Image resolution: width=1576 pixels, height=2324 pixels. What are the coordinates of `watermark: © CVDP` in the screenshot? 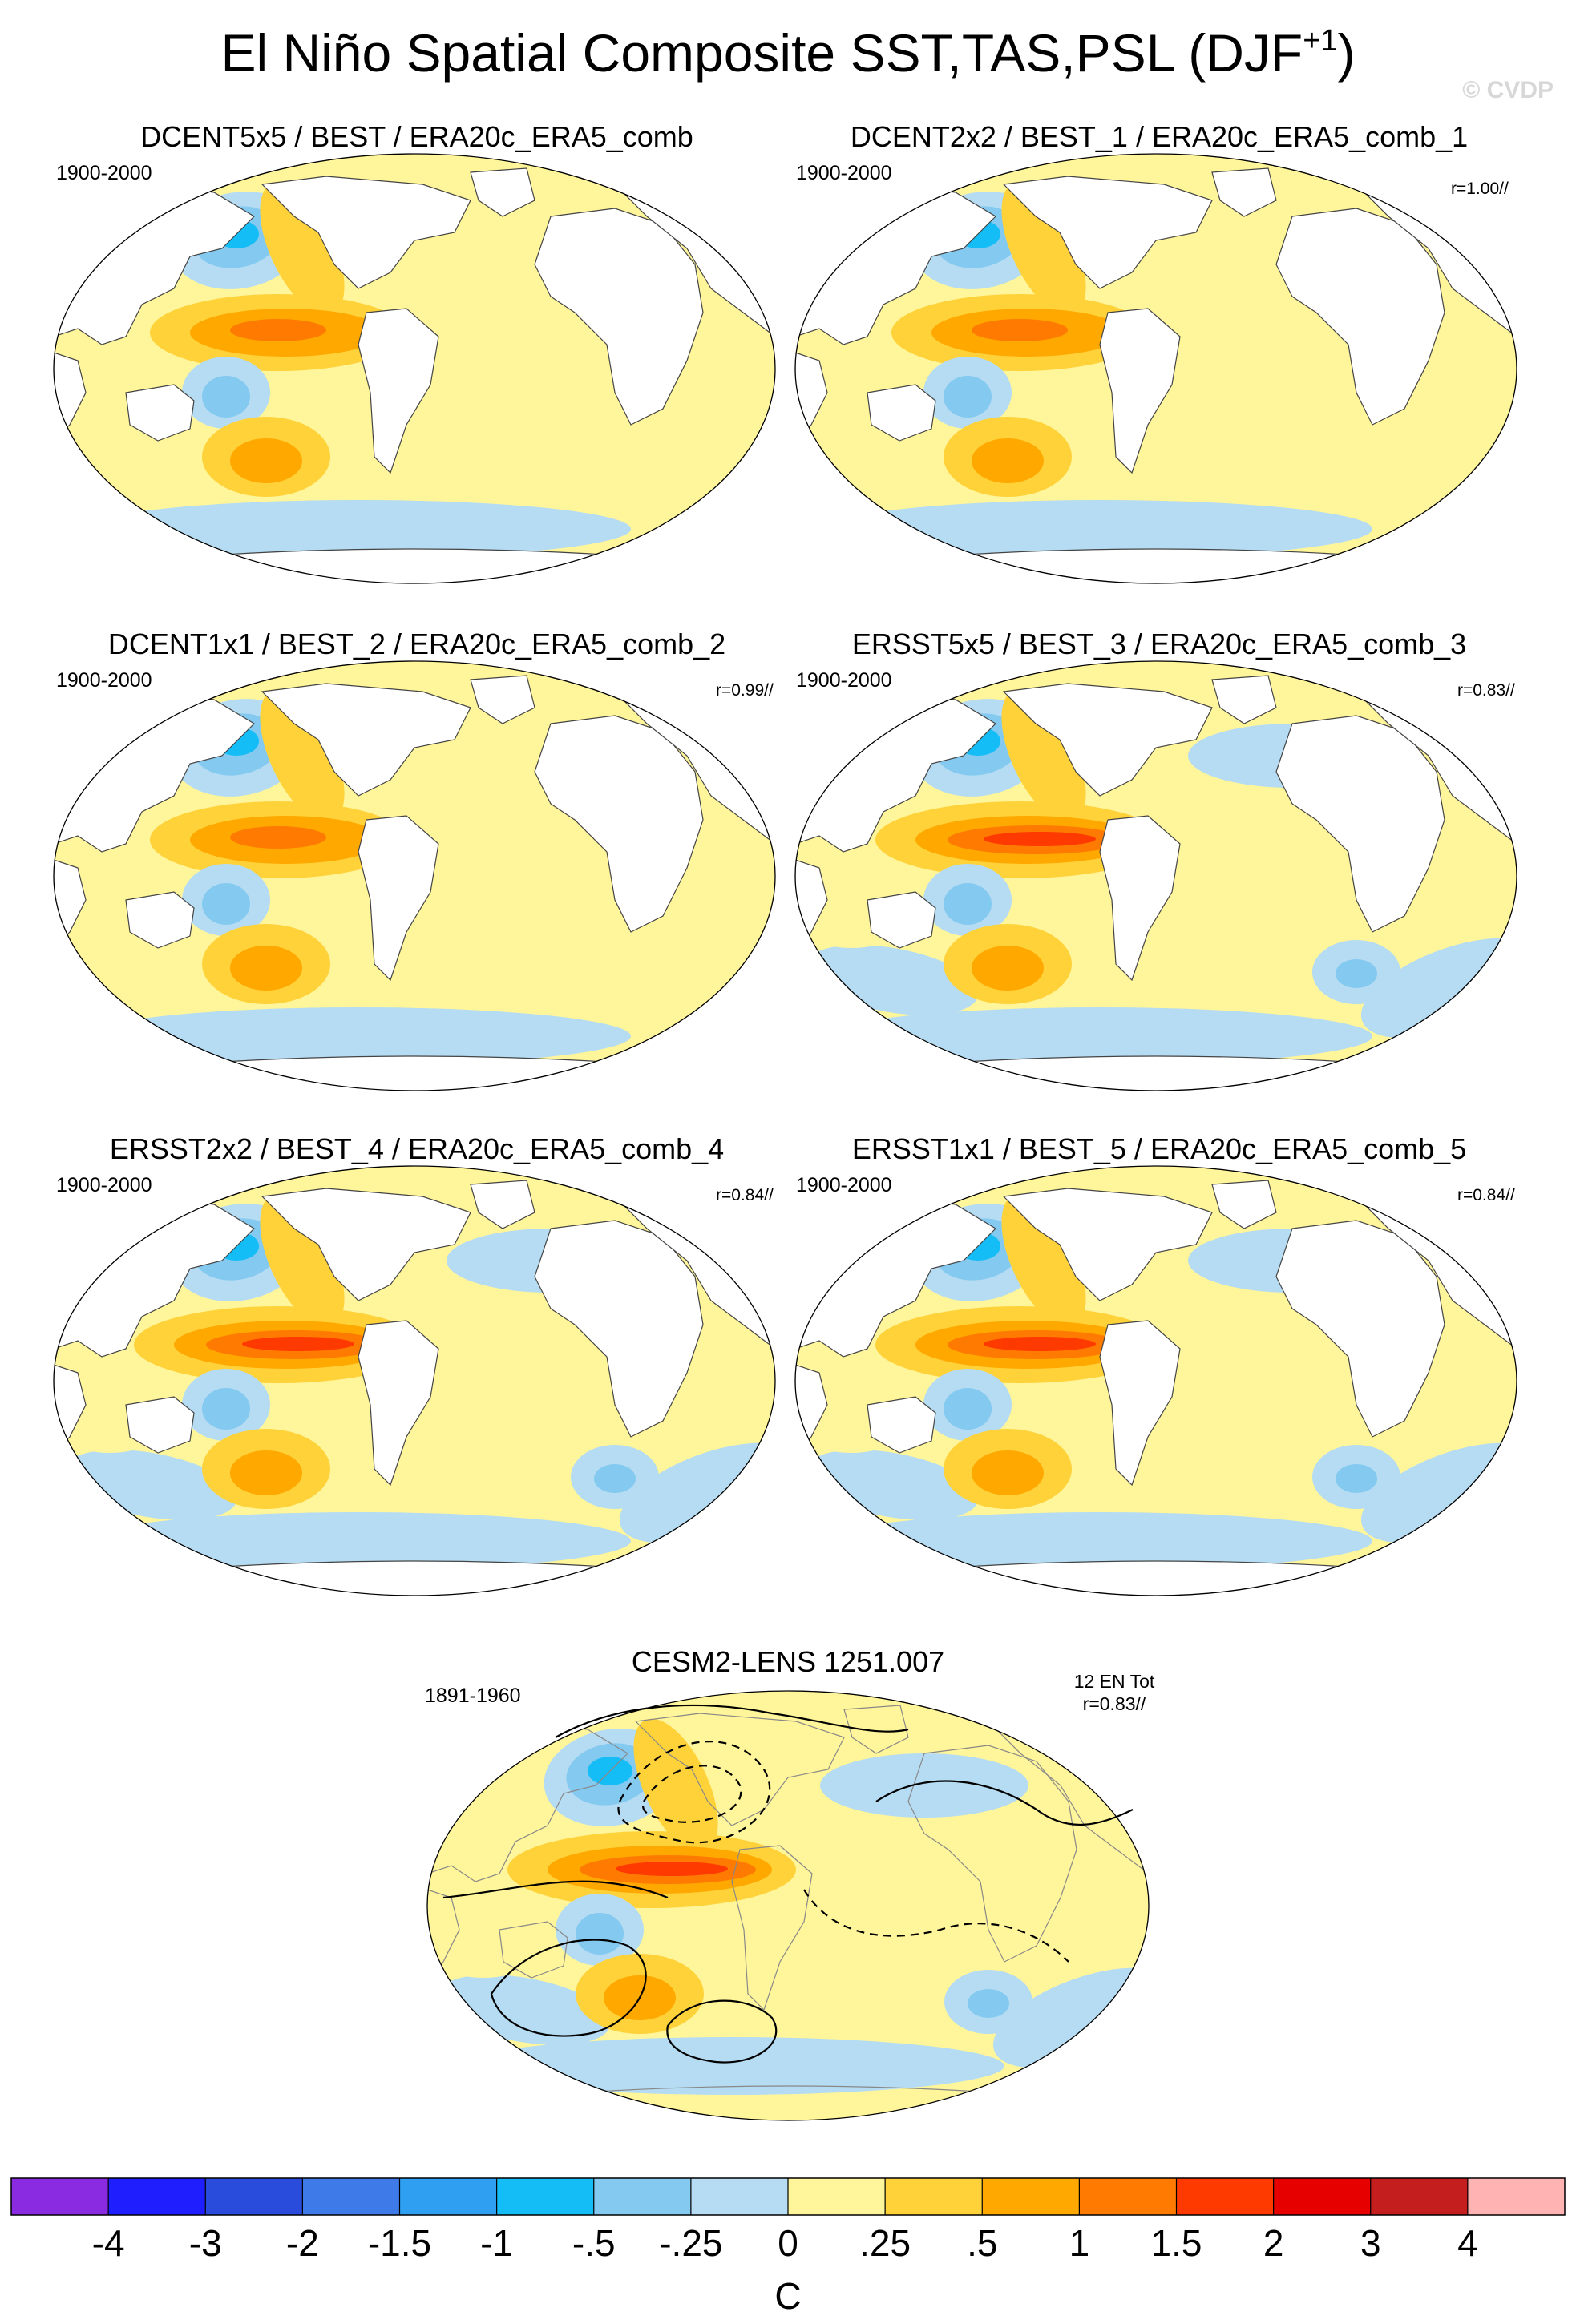 It's located at (1508, 90).